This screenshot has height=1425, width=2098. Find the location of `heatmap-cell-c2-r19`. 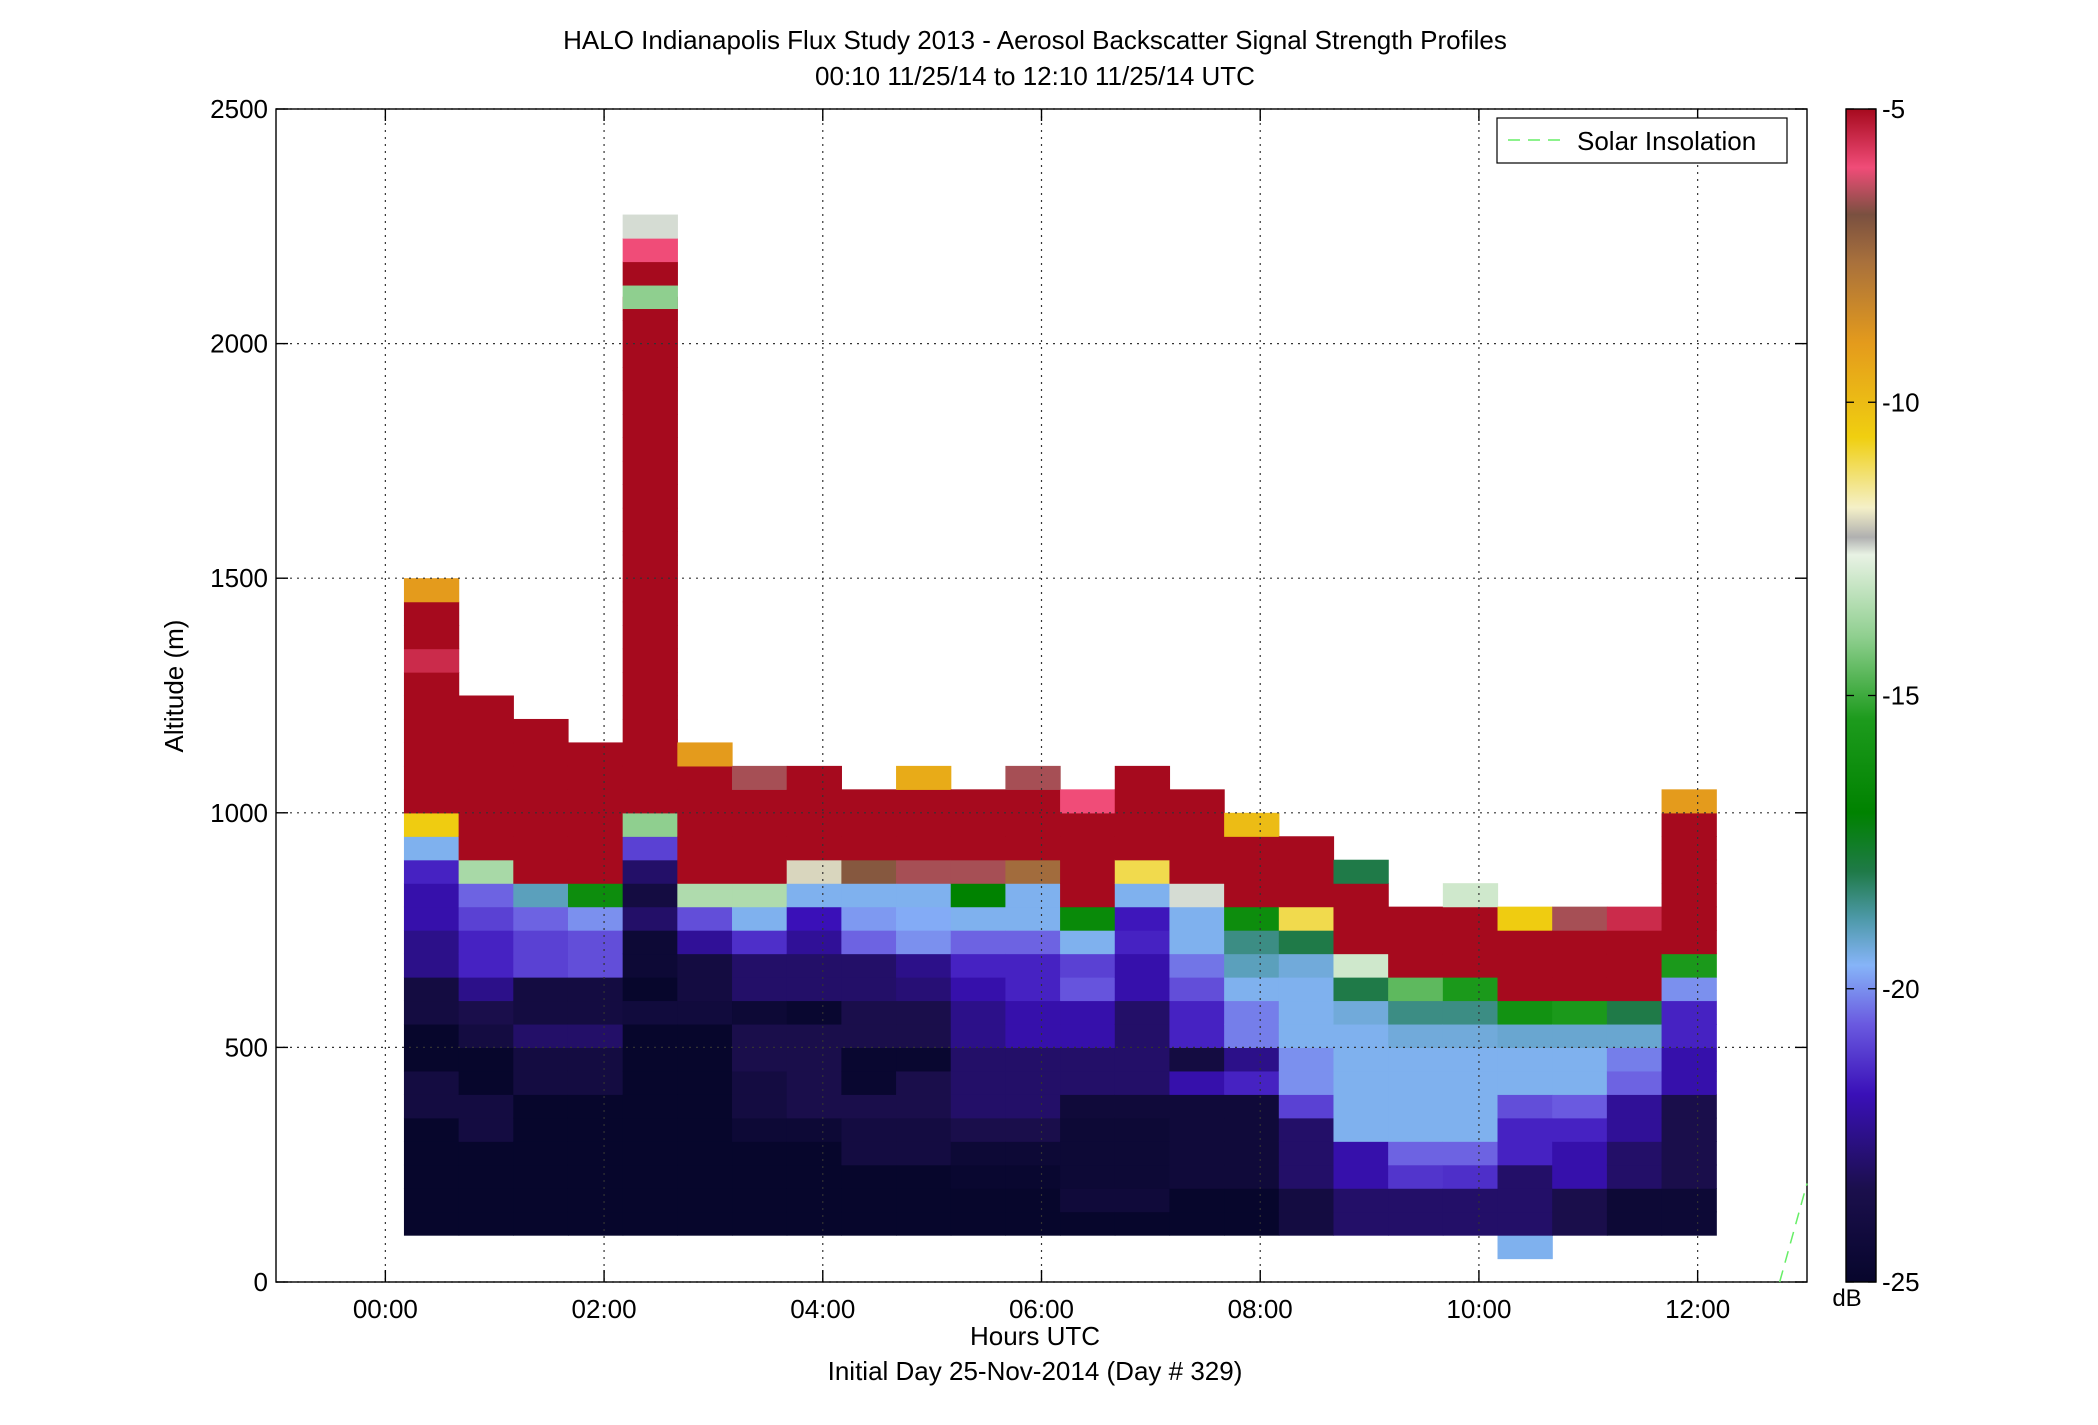

heatmap-cell-c2-r19 is located at coordinates (541, 777).